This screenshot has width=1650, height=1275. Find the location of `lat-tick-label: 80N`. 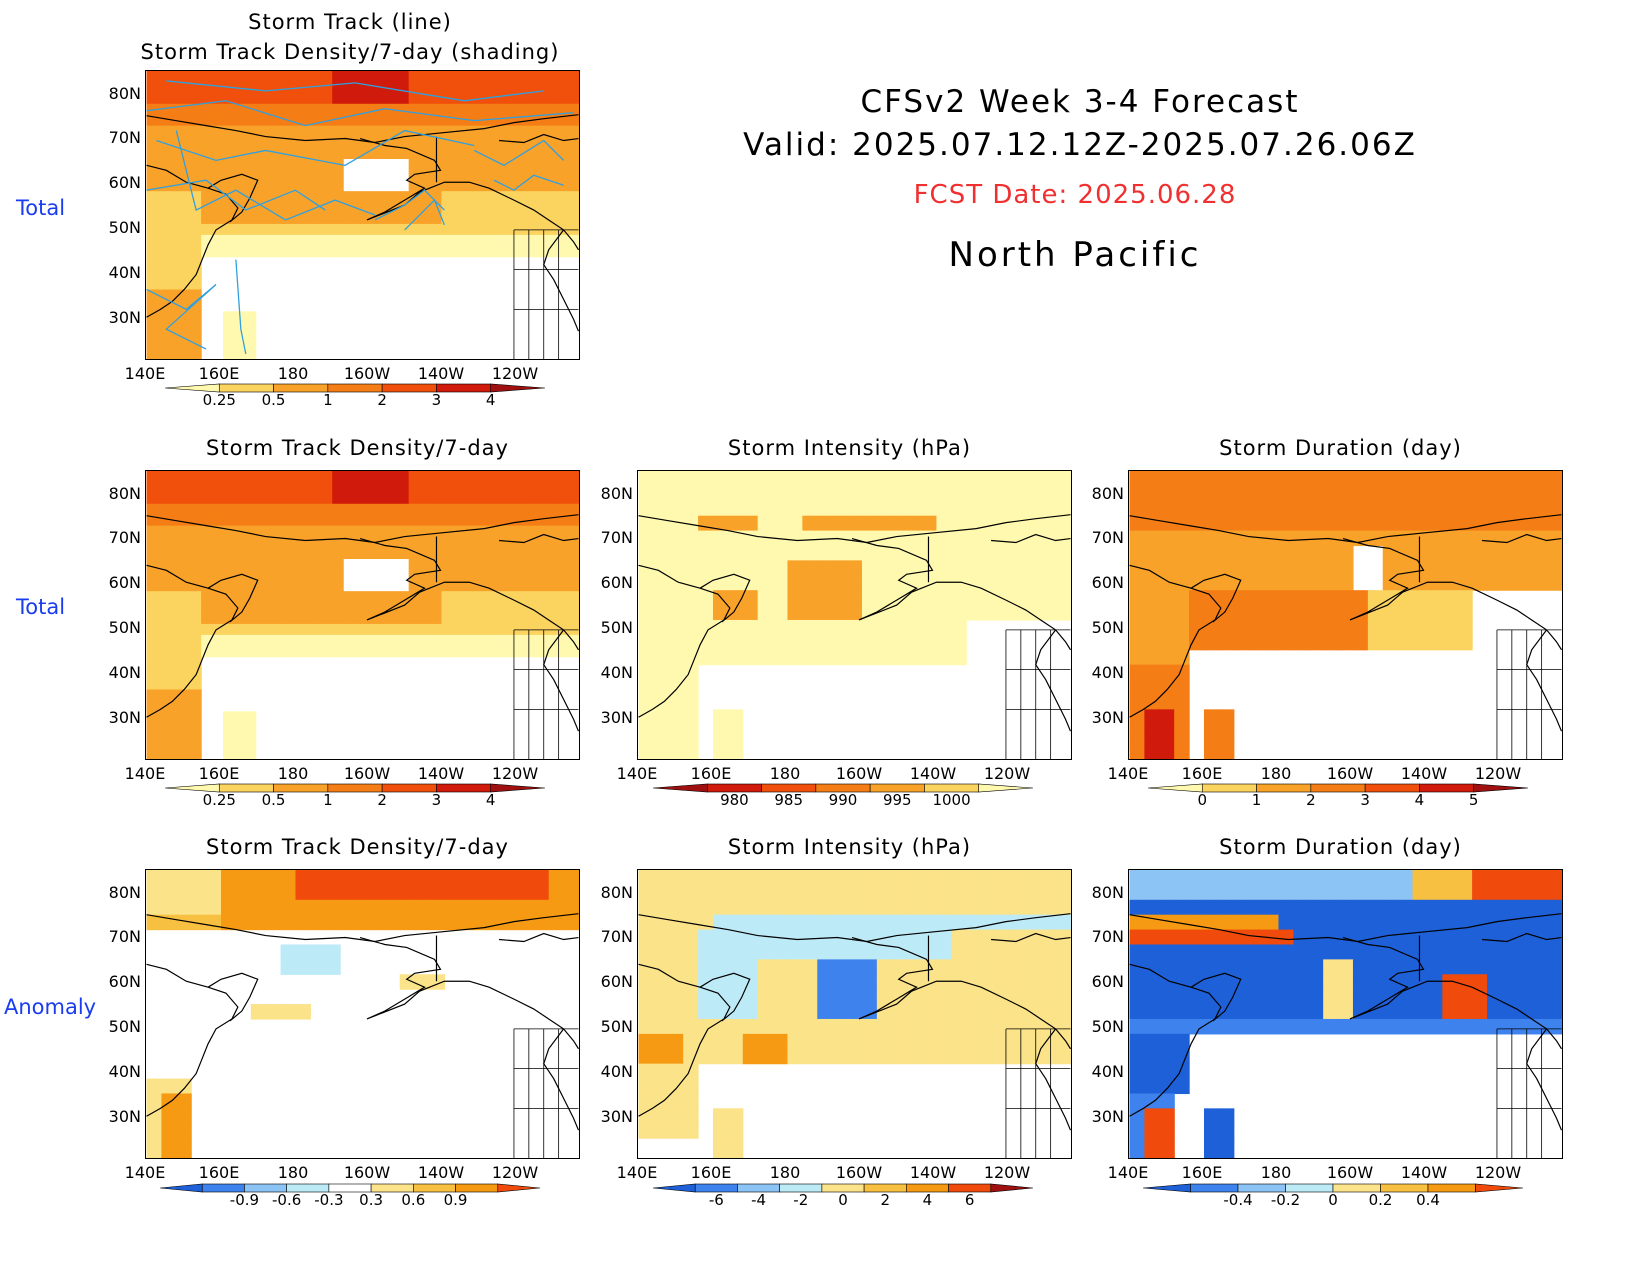

lat-tick-label: 80N is located at coordinates (124, 93).